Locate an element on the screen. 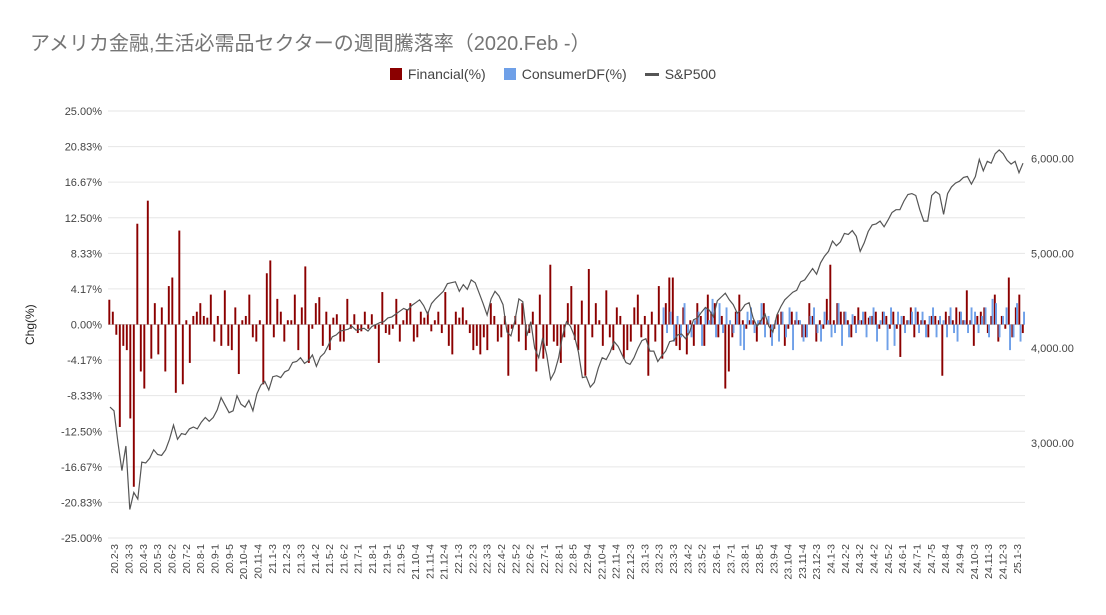  x-tick-label: 22.12-3 is located at coordinates (631, 562).